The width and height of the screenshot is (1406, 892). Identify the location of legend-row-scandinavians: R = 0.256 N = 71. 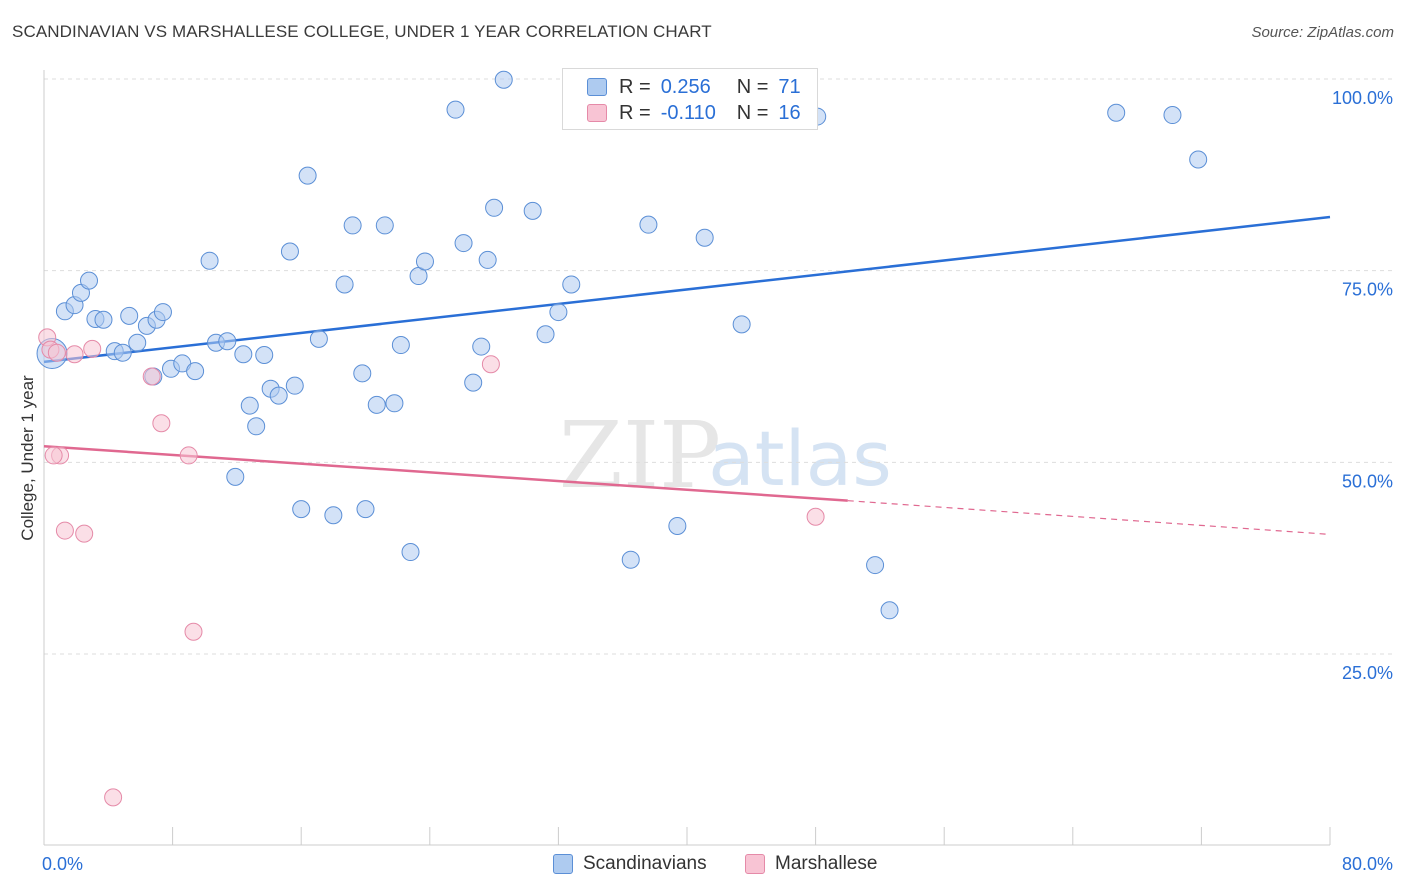
(694, 87).